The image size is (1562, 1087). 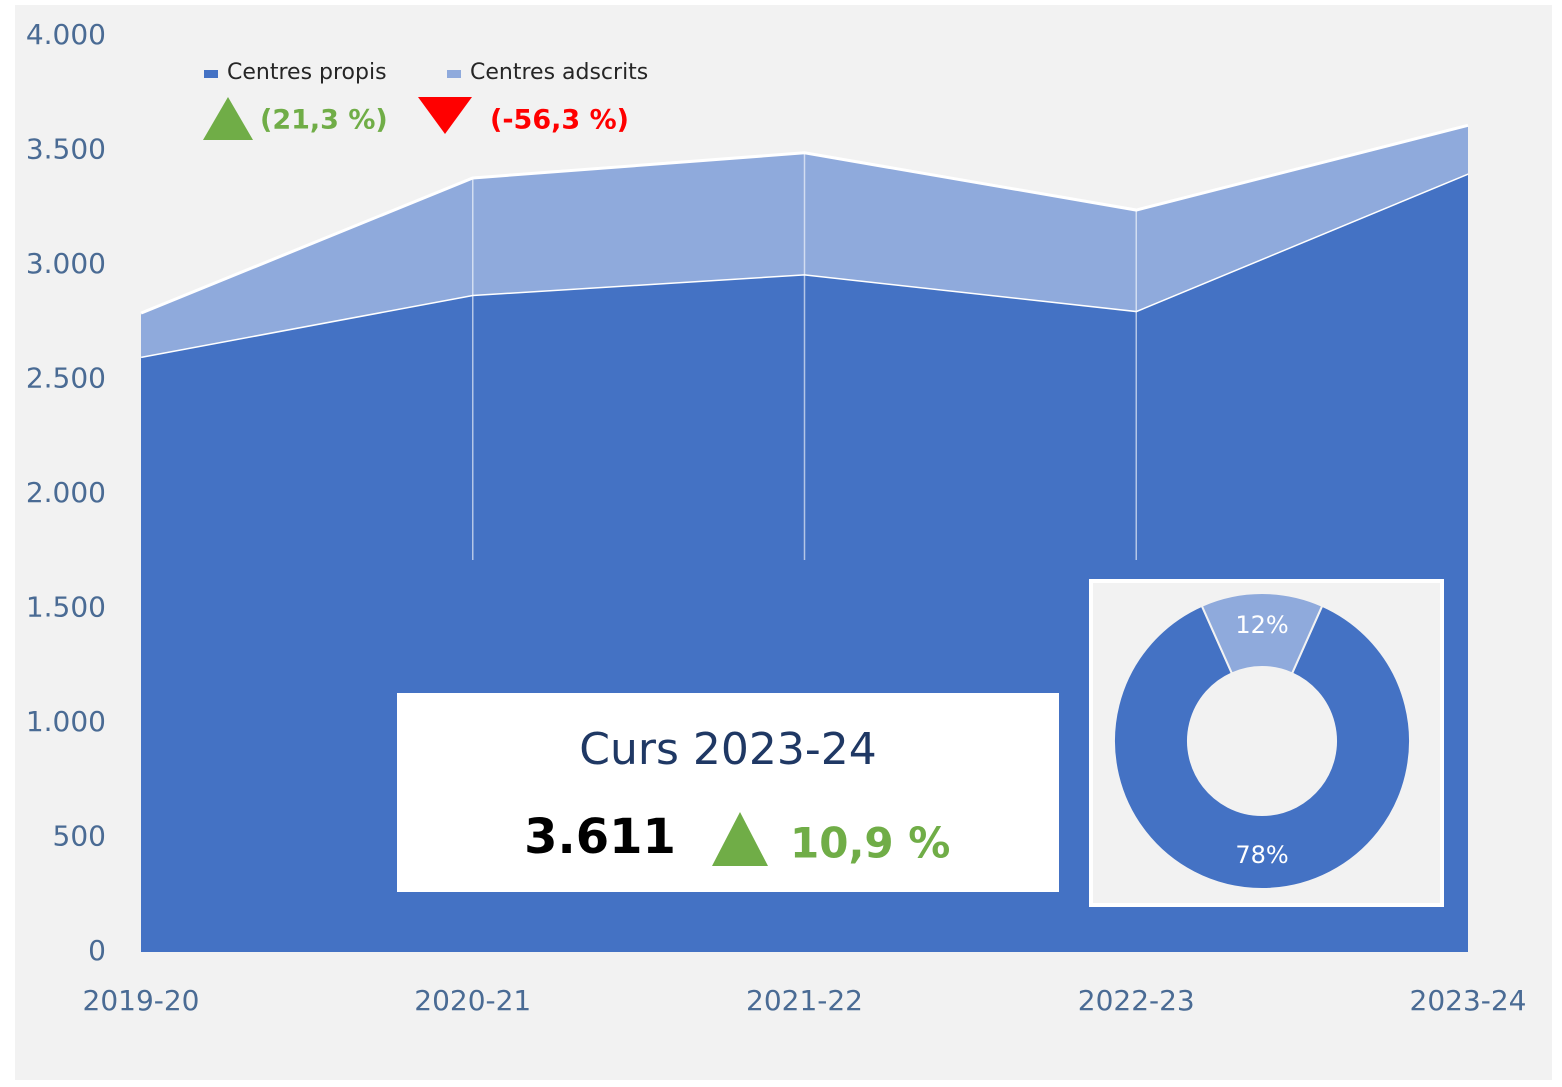 What do you see at coordinates (870, 843) in the screenshot?
I see `kpi-change: 10,9 %` at bounding box center [870, 843].